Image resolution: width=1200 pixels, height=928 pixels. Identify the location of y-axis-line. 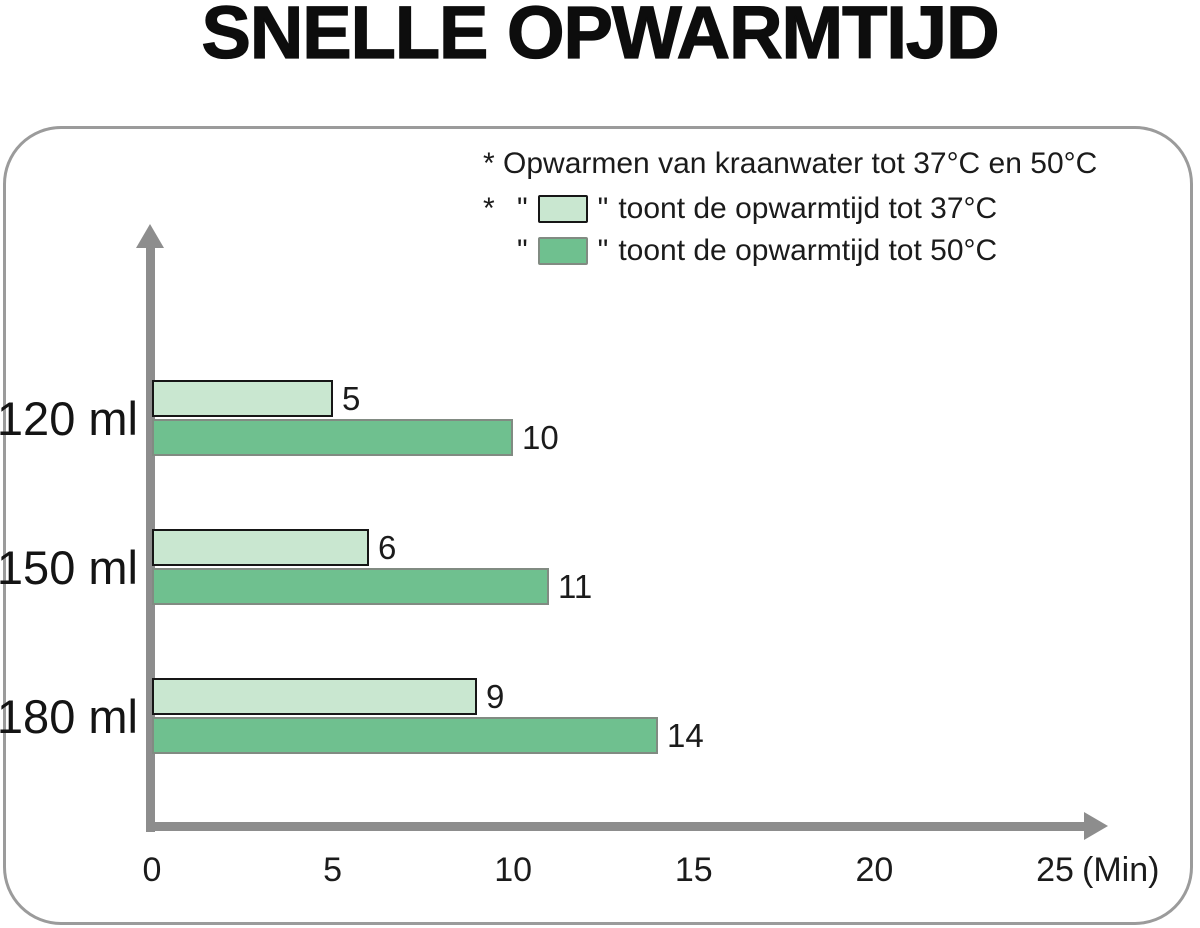
(150, 536).